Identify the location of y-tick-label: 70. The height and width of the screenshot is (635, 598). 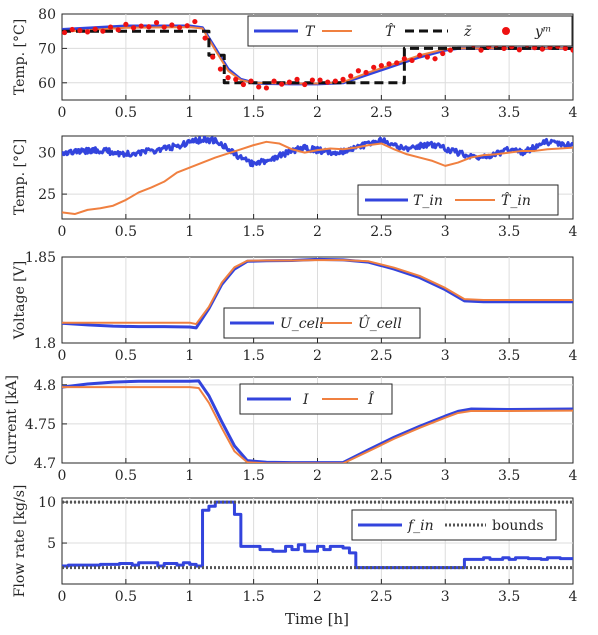
(47, 49).